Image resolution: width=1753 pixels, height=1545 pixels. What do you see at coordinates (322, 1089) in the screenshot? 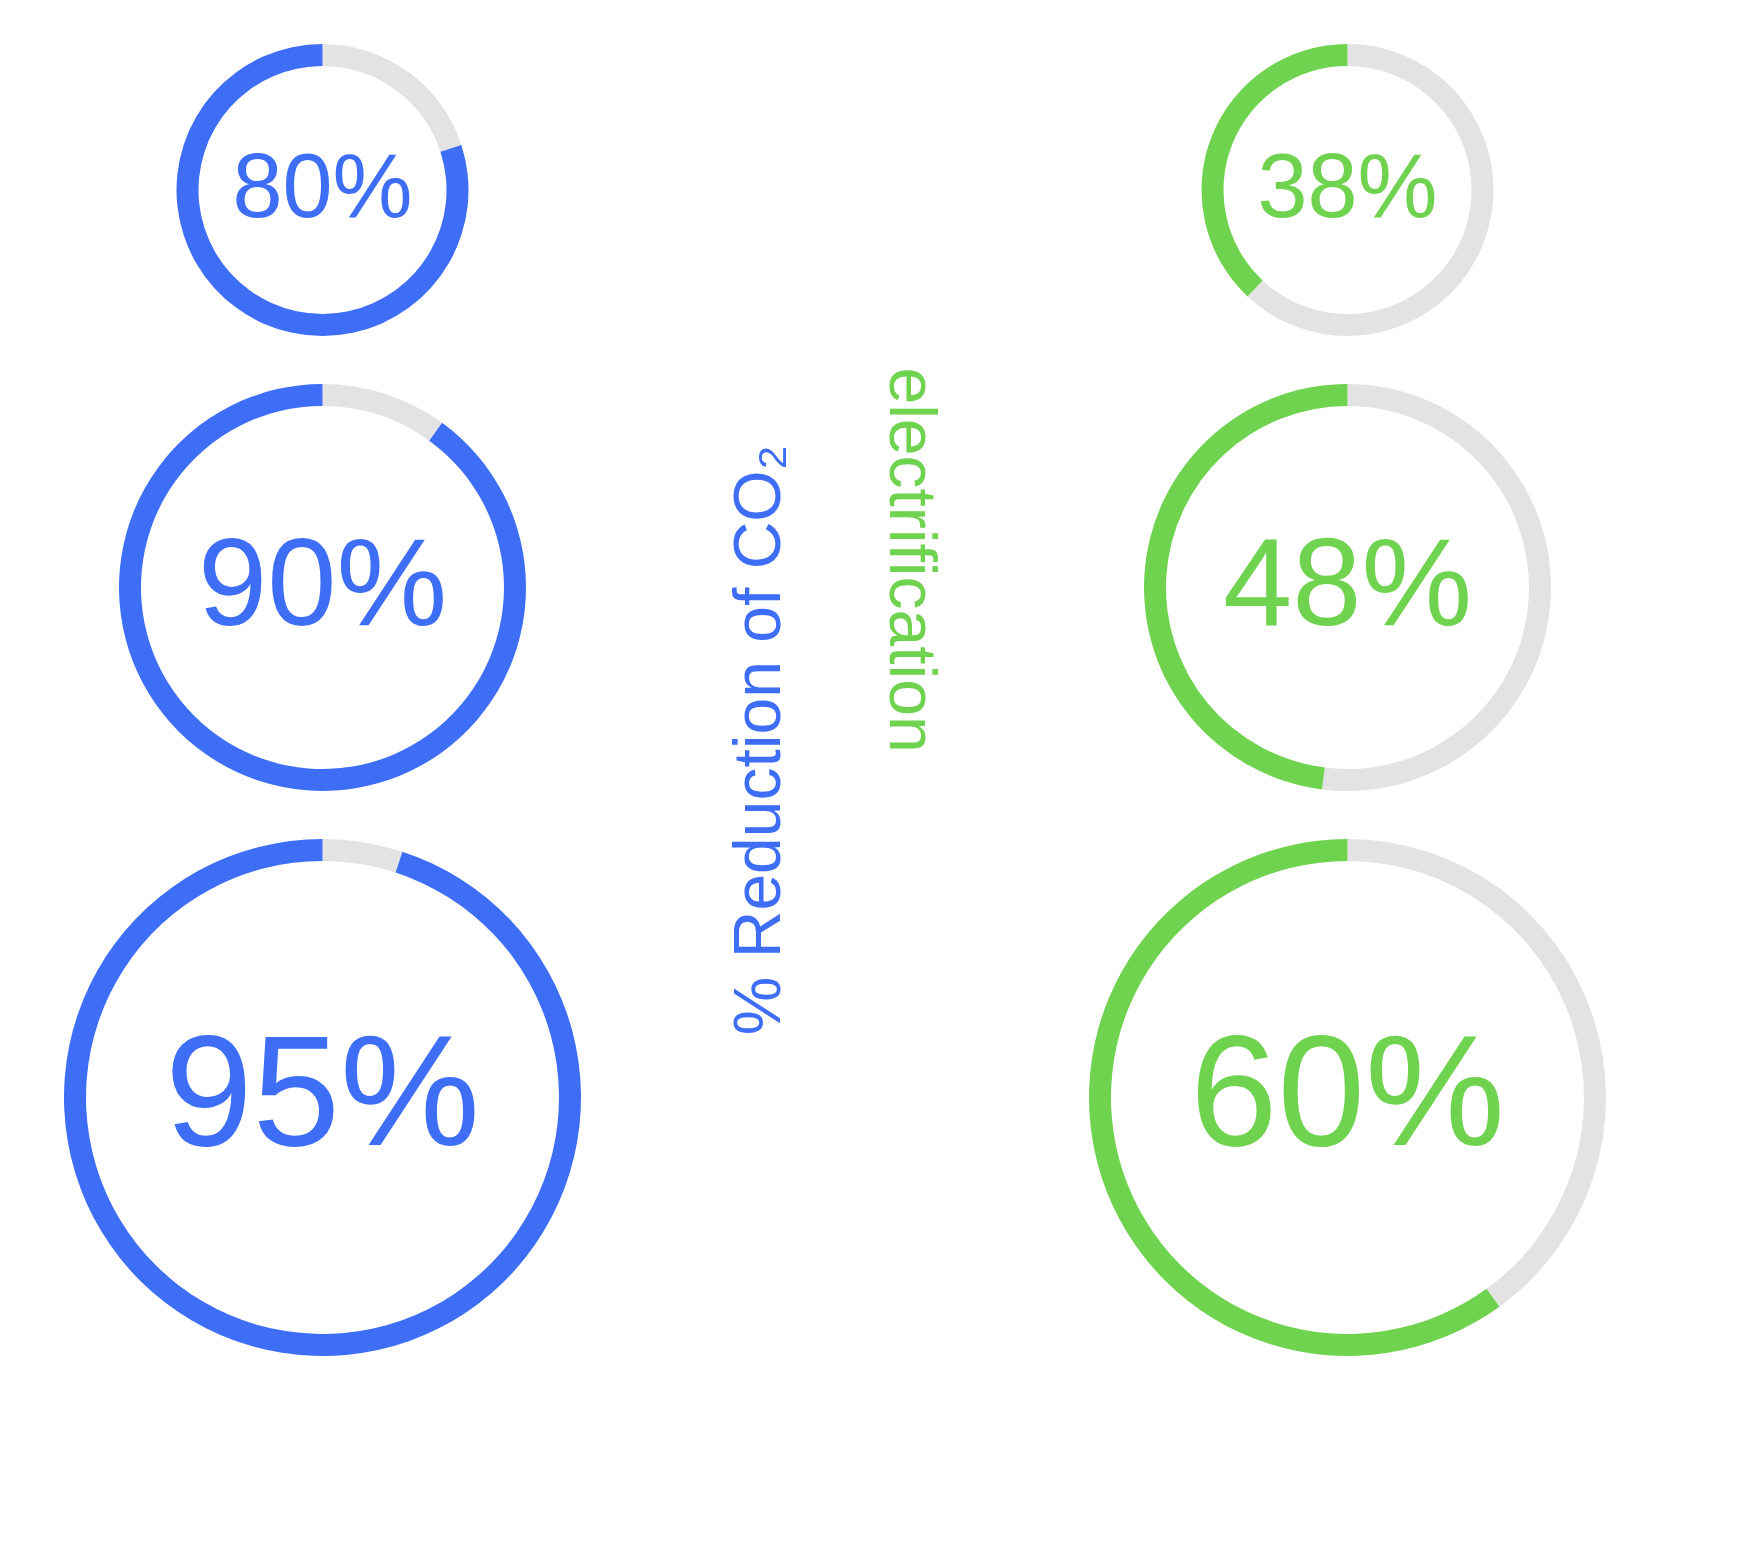
I see `data-label: 95%` at bounding box center [322, 1089].